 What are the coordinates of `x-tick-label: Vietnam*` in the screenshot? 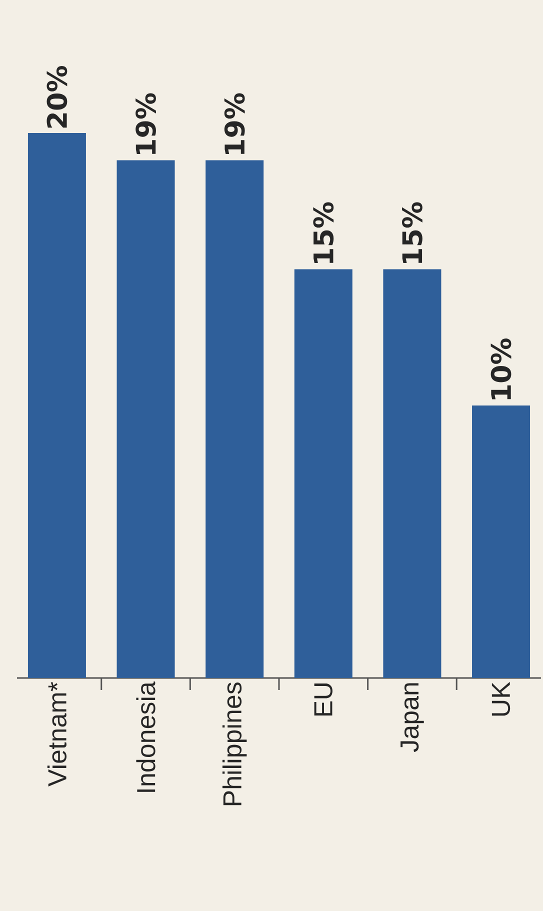 It's located at (57, 734).